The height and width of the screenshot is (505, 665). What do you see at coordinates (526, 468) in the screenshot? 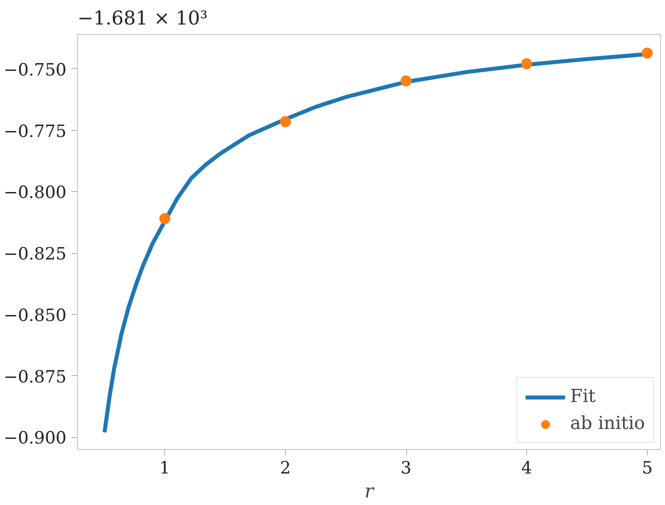
I see `x-tick-label: 4` at bounding box center [526, 468].